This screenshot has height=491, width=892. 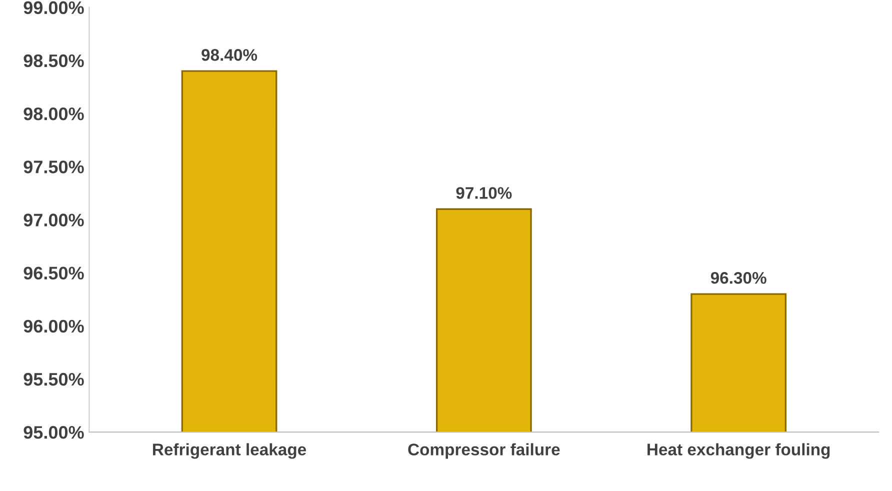 What do you see at coordinates (54, 7) in the screenshot?
I see `y-tick-label: 99.00%` at bounding box center [54, 7].